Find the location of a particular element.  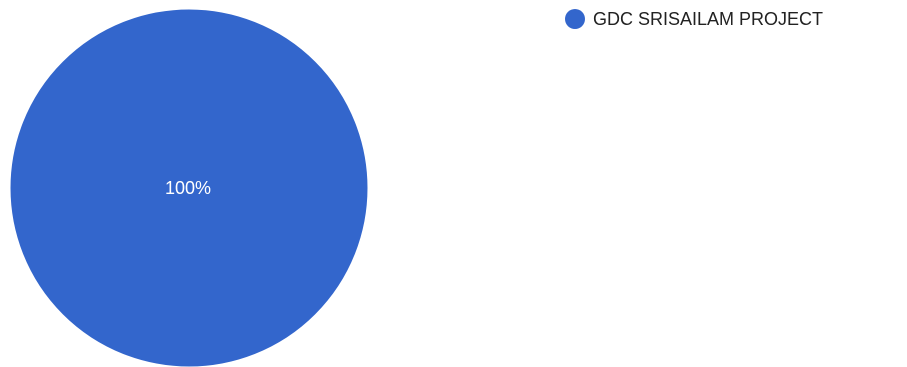

slice-percent-label: 100% is located at coordinates (188, 188).